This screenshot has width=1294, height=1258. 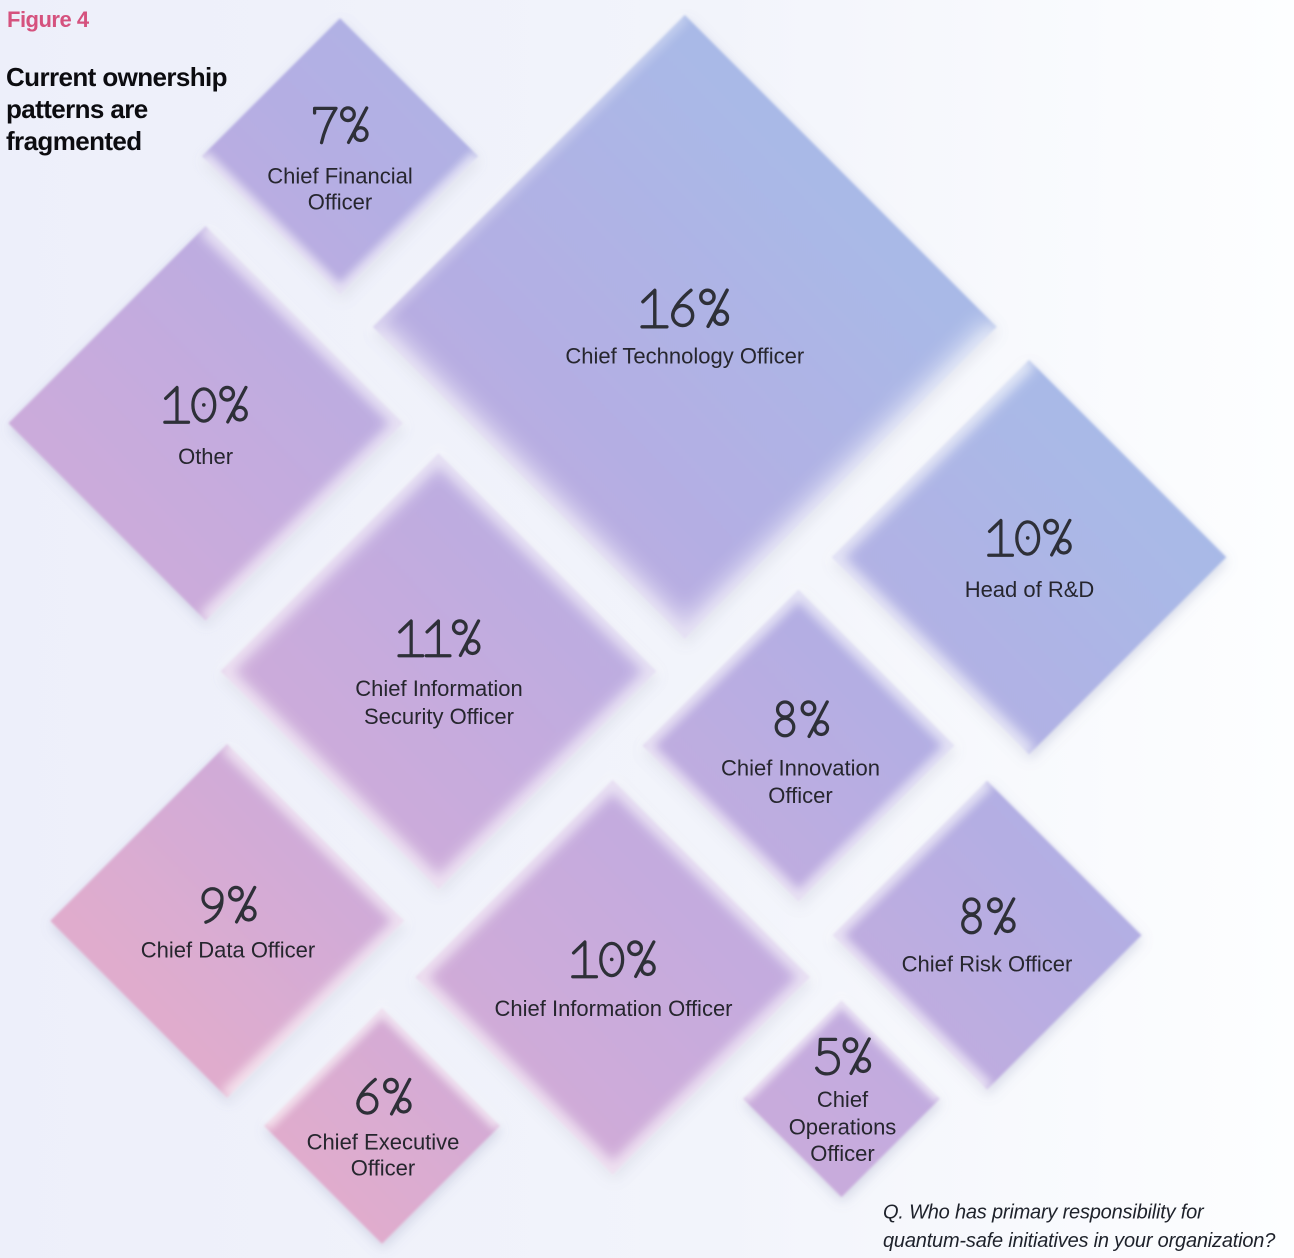 What do you see at coordinates (77, 109) in the screenshot?
I see `svg-text: patterns are` at bounding box center [77, 109].